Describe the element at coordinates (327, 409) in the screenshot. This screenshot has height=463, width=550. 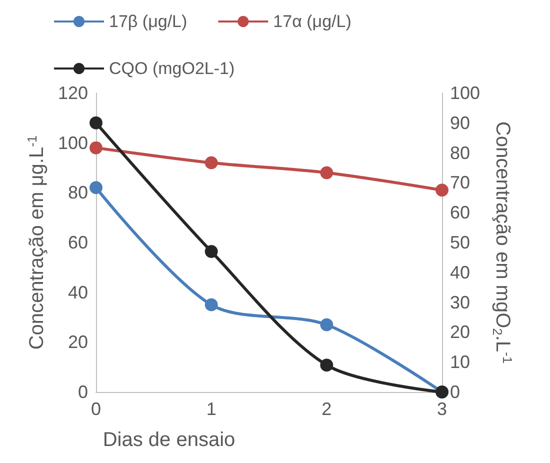
I see `x-tick-label: 2` at that location.